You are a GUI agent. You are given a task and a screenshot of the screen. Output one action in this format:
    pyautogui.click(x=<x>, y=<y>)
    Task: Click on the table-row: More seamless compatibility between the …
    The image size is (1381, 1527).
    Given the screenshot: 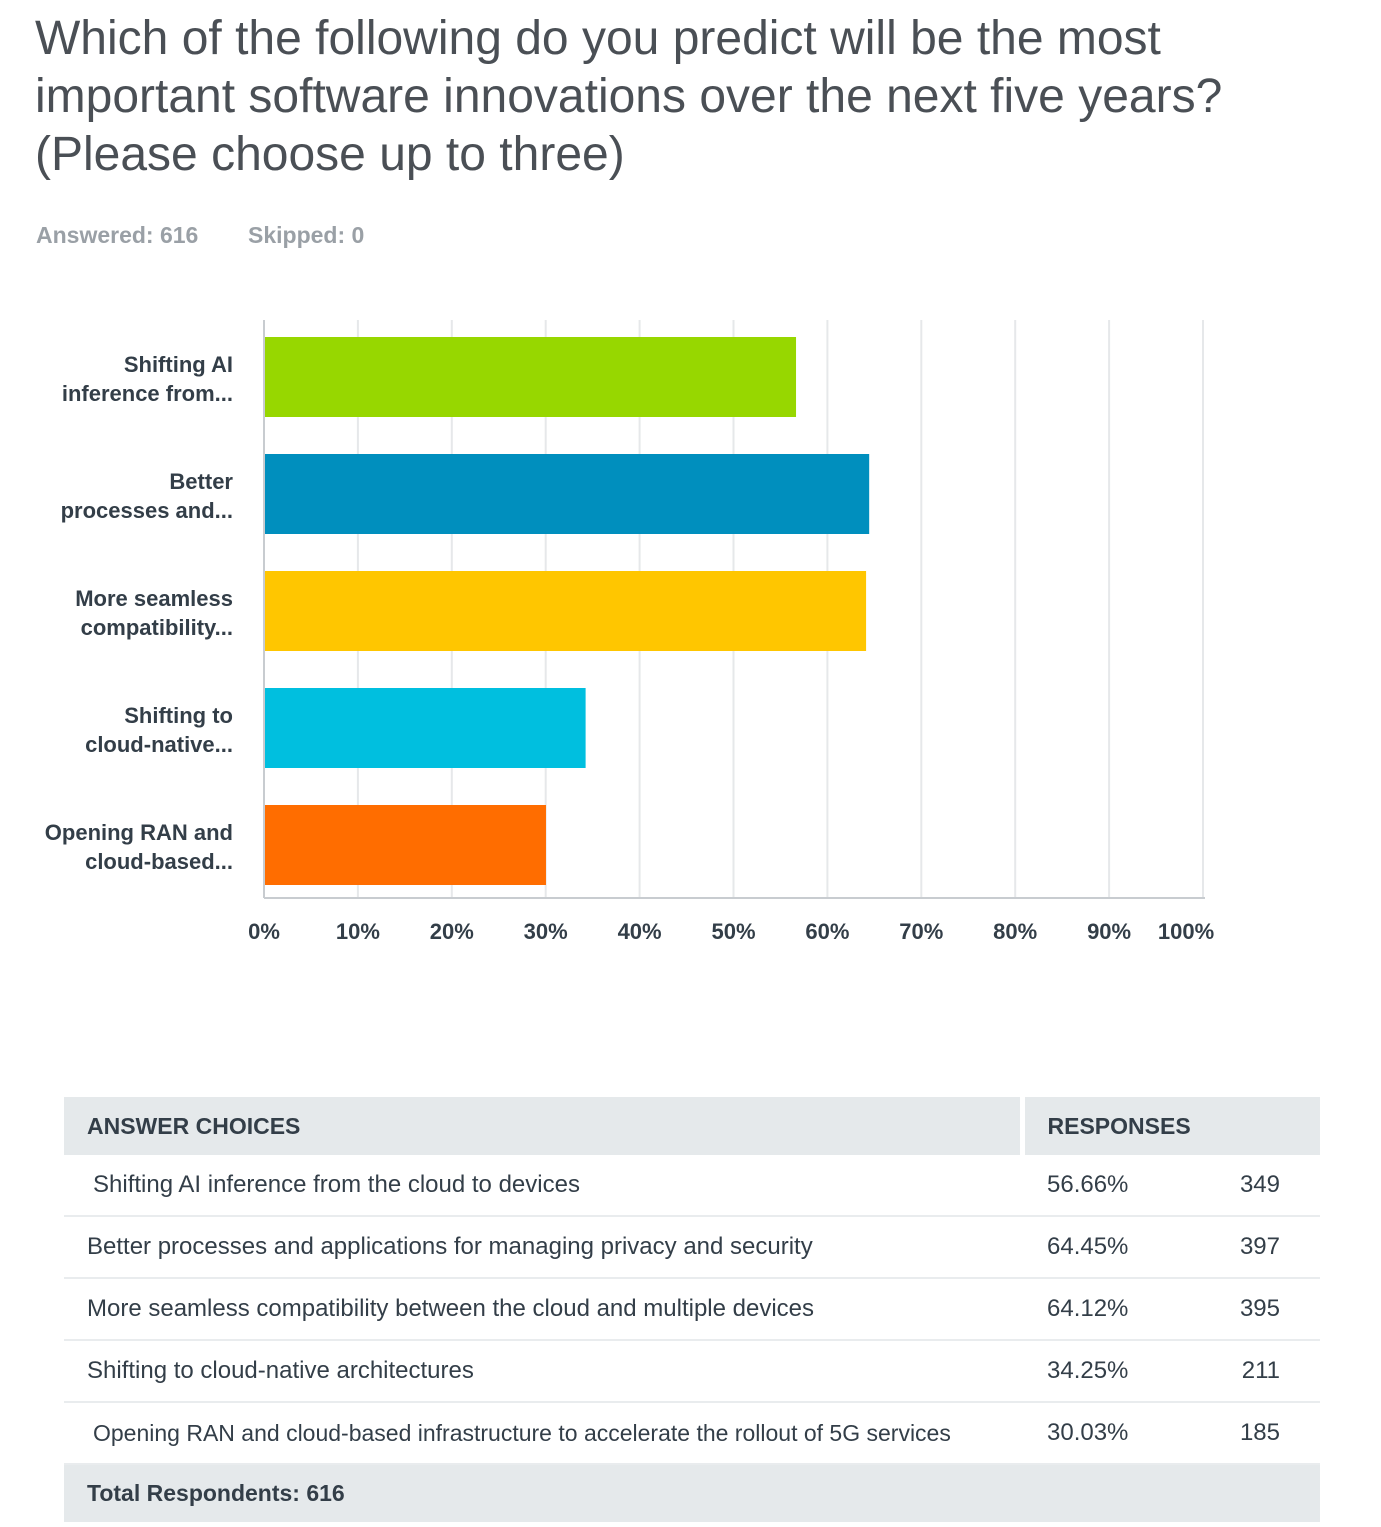 What is the action you would take?
    pyautogui.click(x=692, y=1309)
    